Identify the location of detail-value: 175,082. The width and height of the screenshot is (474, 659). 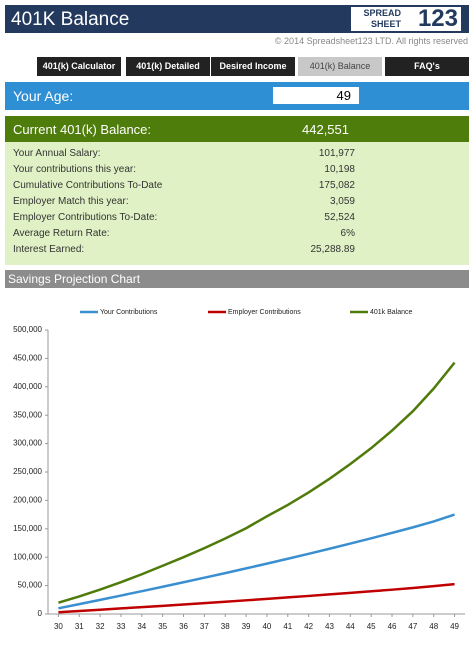
(336, 185).